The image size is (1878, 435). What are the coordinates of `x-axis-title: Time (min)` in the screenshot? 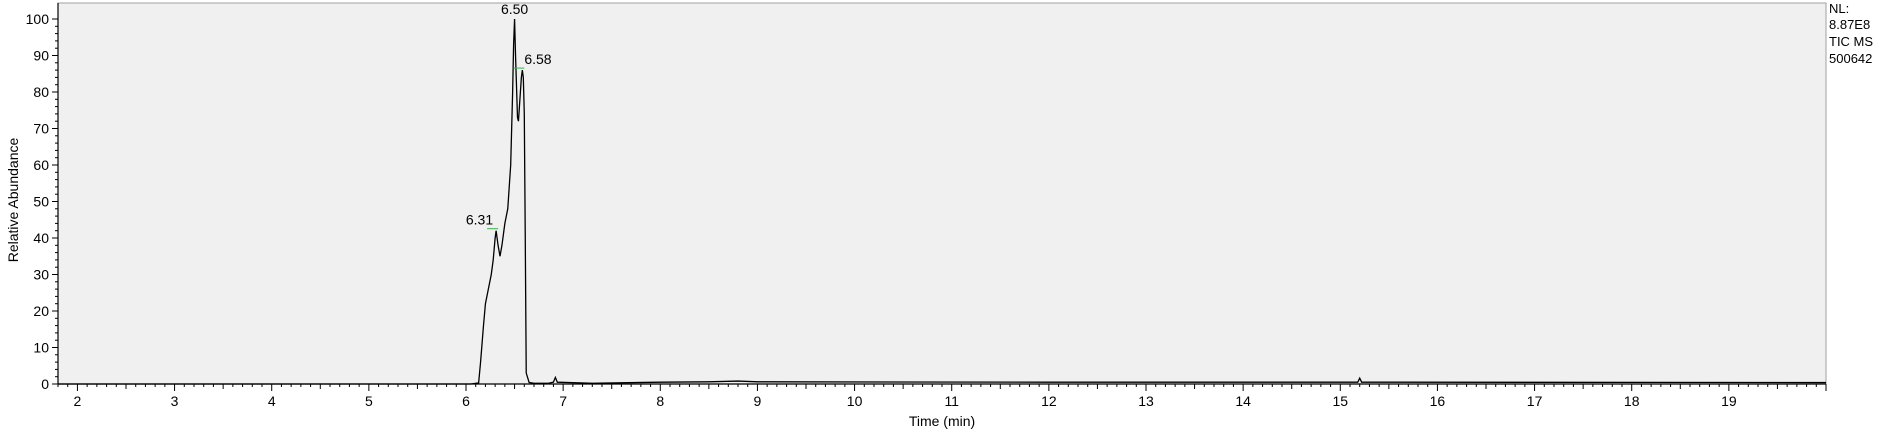 It's located at (942, 421).